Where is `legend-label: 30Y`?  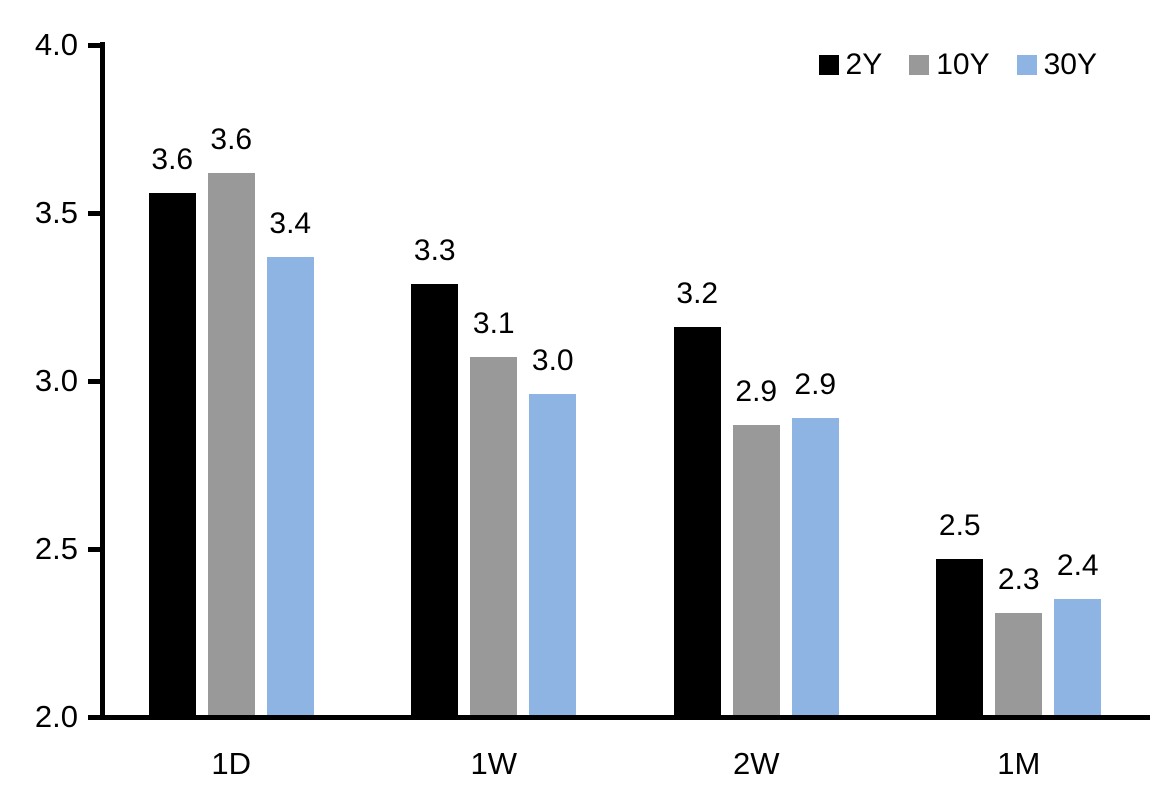 legend-label: 30Y is located at coordinates (1070, 64).